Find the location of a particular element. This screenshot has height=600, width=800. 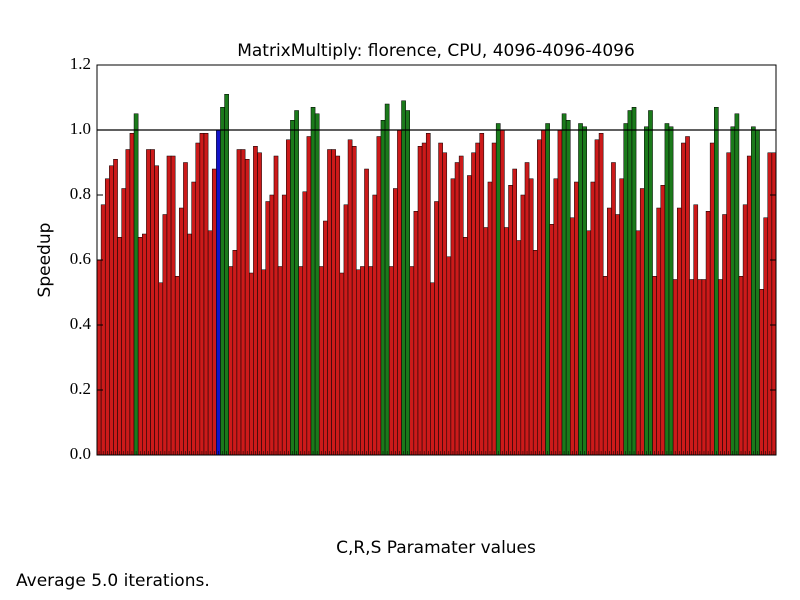

y-tick-label: 0.6 is located at coordinates (80, 258).